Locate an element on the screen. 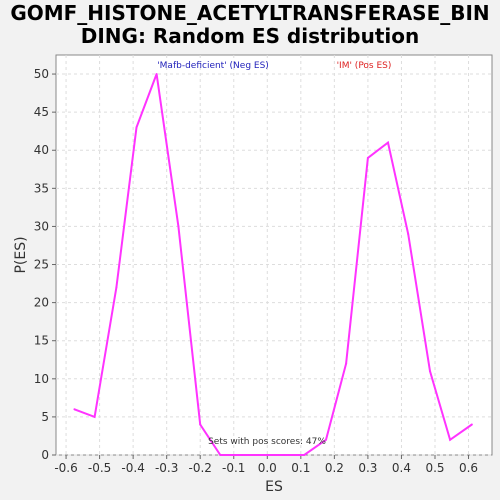 Image resolution: width=500 pixels, height=500 pixels. y-tick-label: 40 is located at coordinates (41, 150).